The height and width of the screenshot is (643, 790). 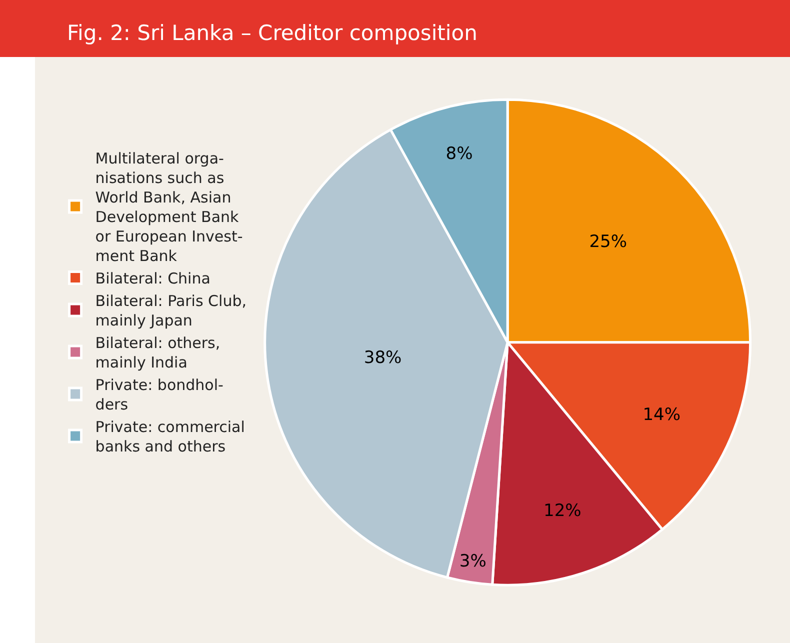 I want to click on data-label: 12%, so click(x=563, y=511).